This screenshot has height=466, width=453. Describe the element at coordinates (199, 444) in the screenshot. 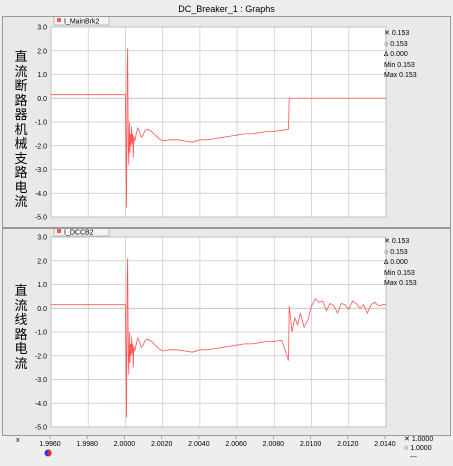

I see `x-tick-label: 2.0040` at that location.